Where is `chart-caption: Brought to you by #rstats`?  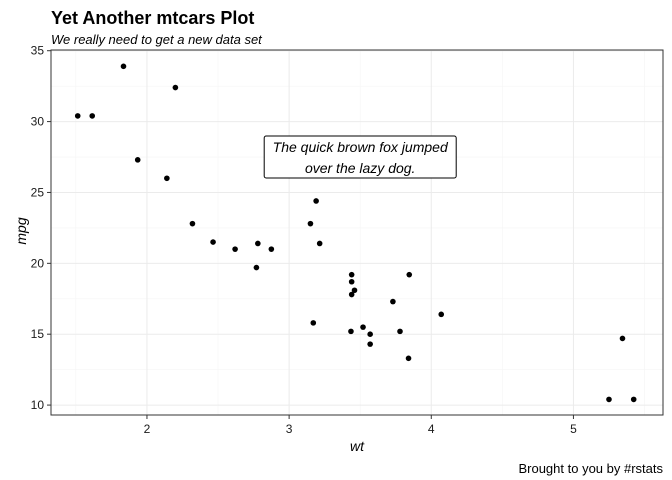
chart-caption: Brought to you by #rstats is located at coordinates (590, 468).